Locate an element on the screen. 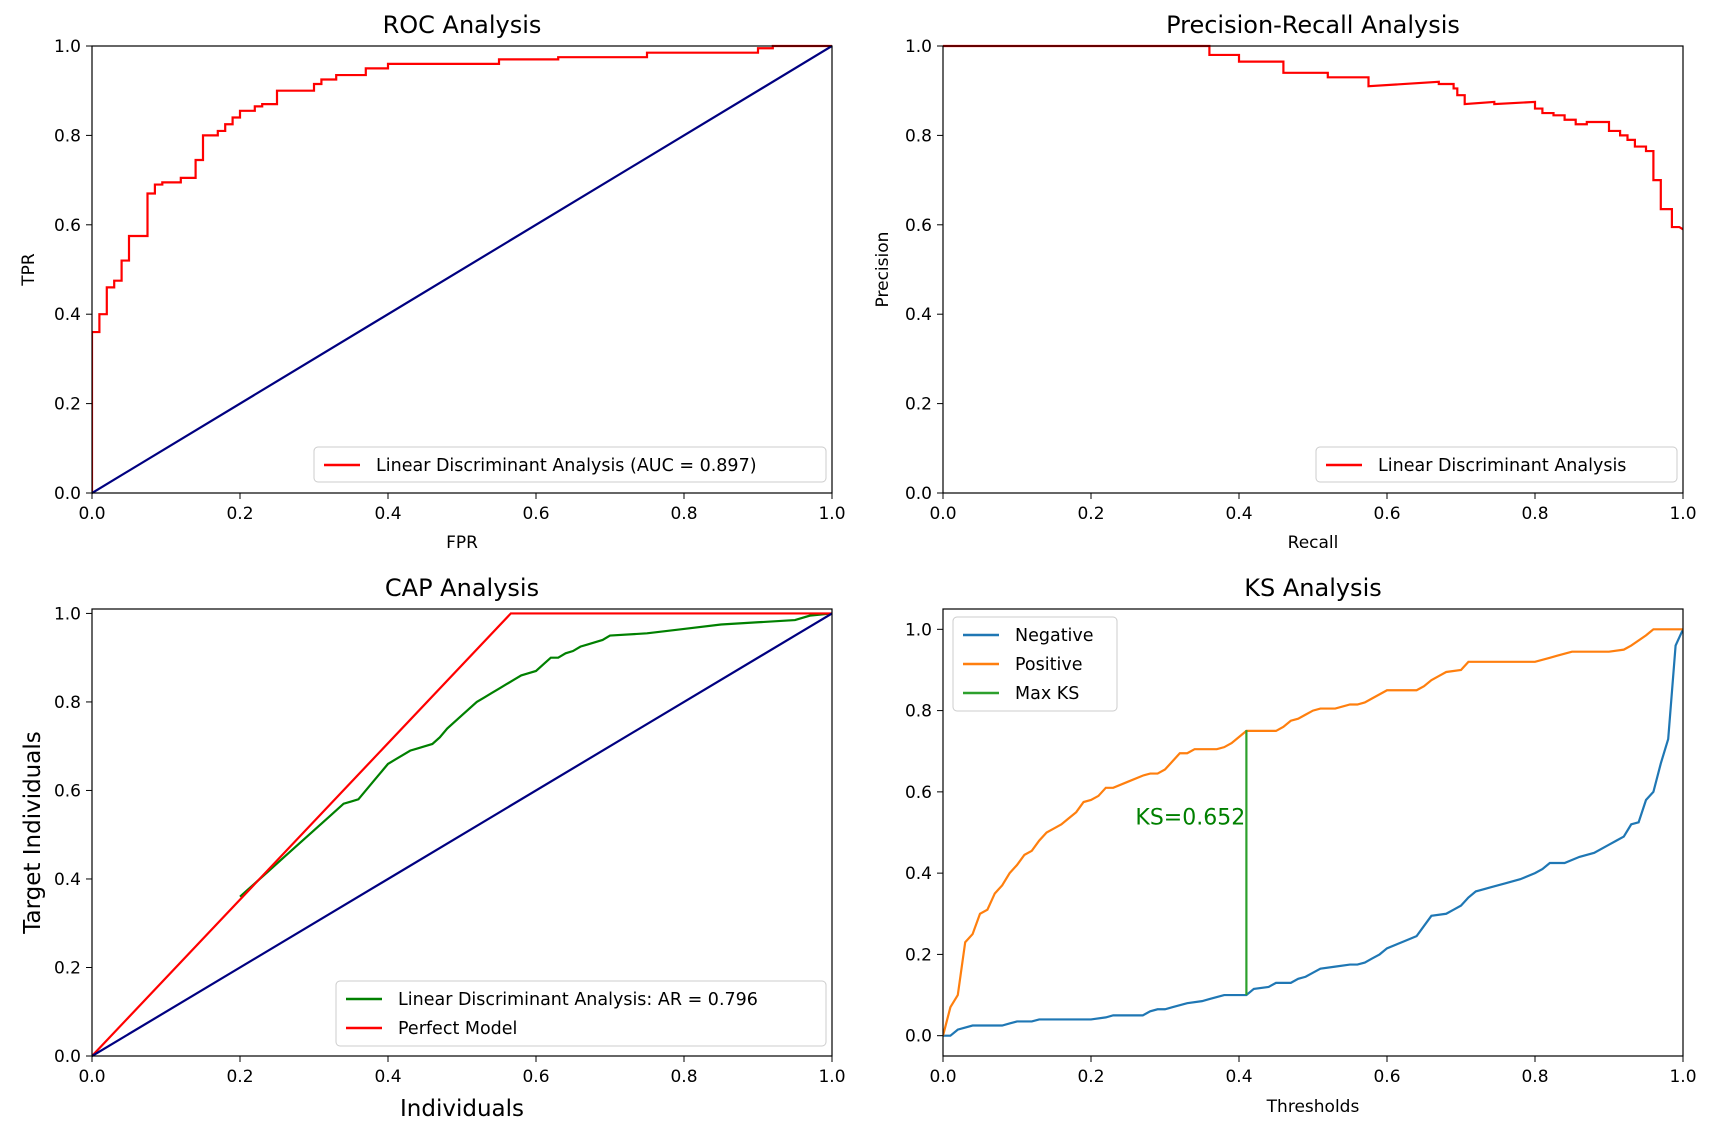  x-axis-label: FPR is located at coordinates (462, 543).